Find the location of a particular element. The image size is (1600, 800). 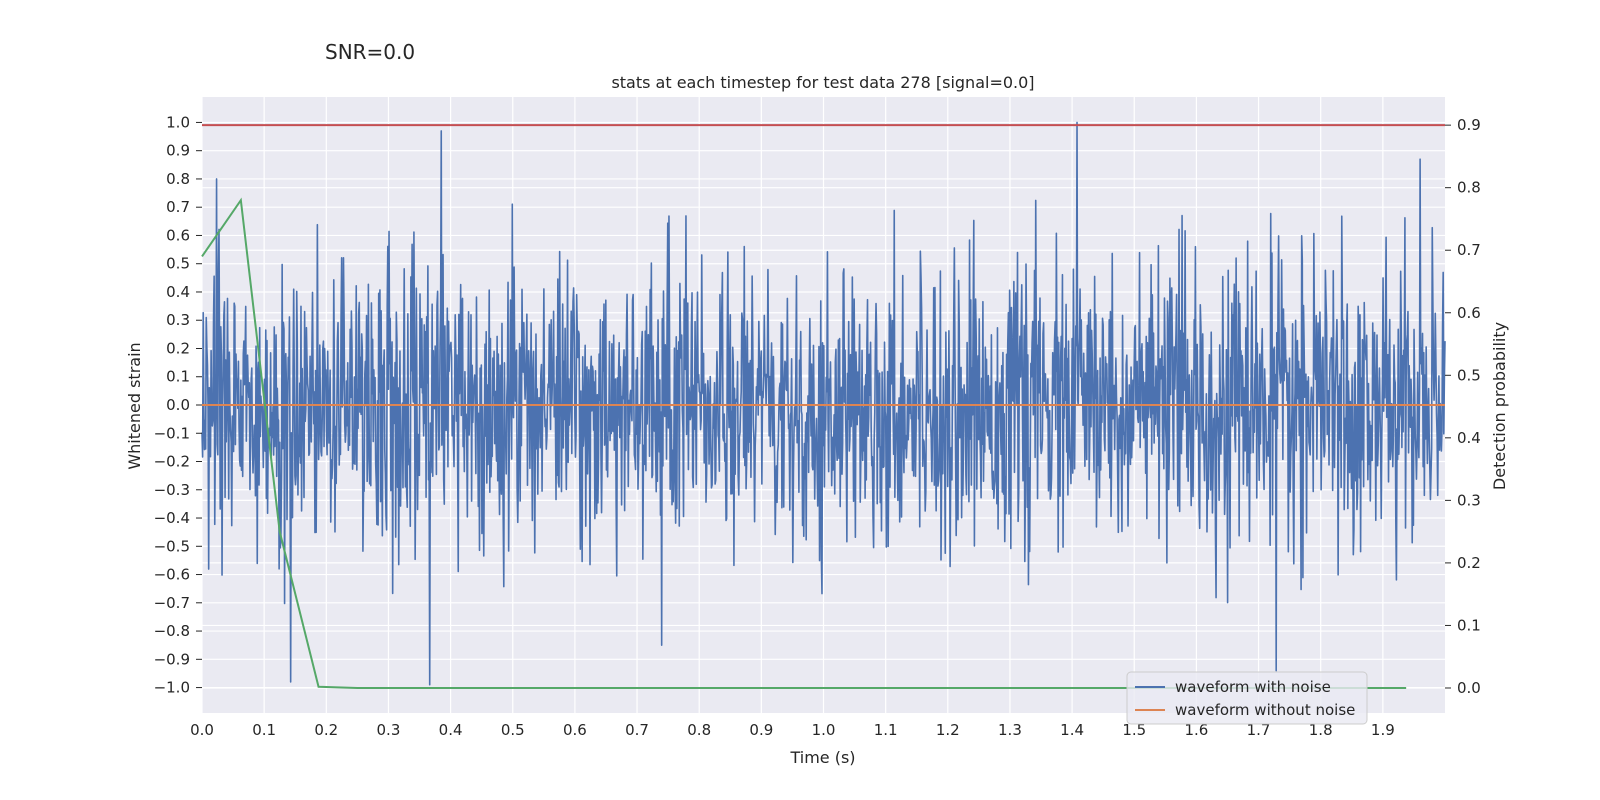

y-tick-label: −0.9 is located at coordinates (172, 659).